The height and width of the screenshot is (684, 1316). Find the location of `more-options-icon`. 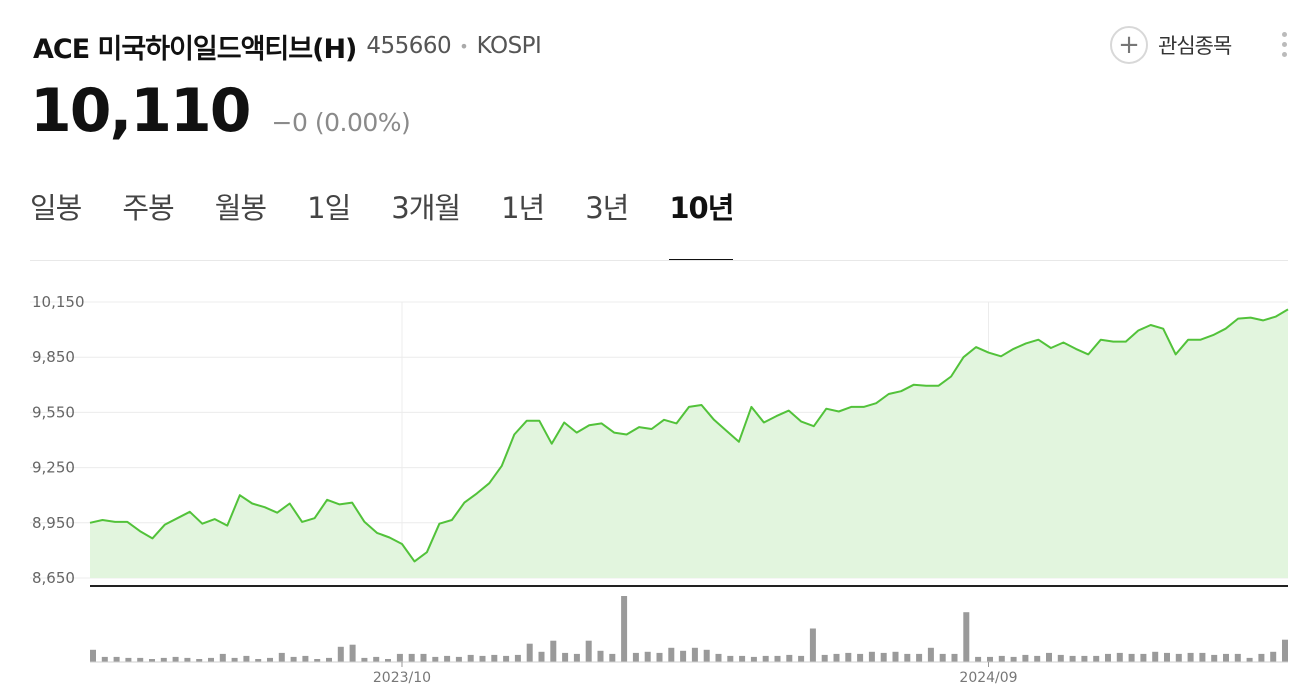

more-options-icon is located at coordinates (1284, 47).